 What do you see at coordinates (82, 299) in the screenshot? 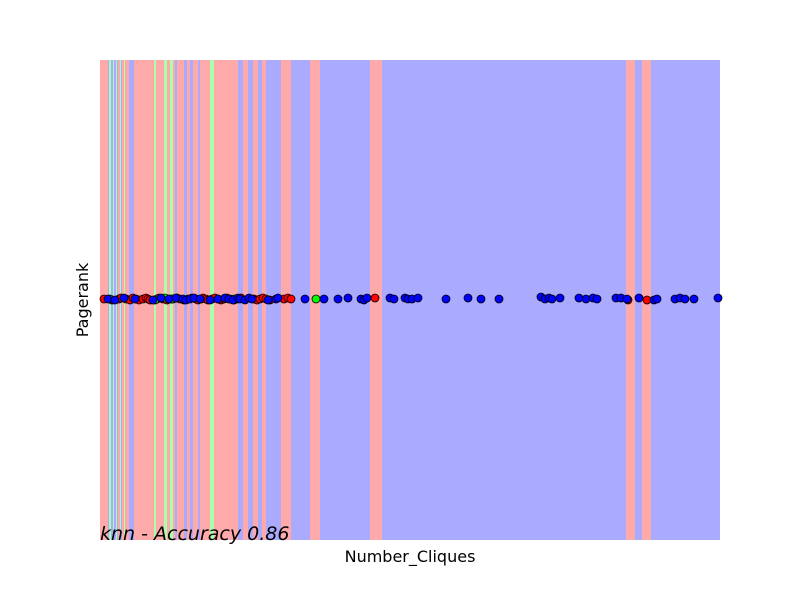
I see `y-axis-label: Pagerank` at bounding box center [82, 299].